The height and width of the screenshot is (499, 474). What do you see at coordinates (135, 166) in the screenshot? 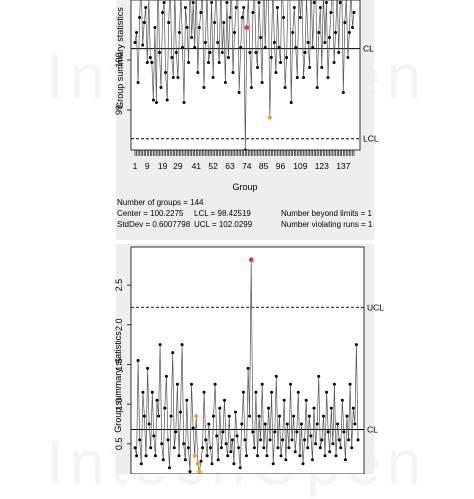
I see `chart-1-x-tick-label: 1` at bounding box center [135, 166].